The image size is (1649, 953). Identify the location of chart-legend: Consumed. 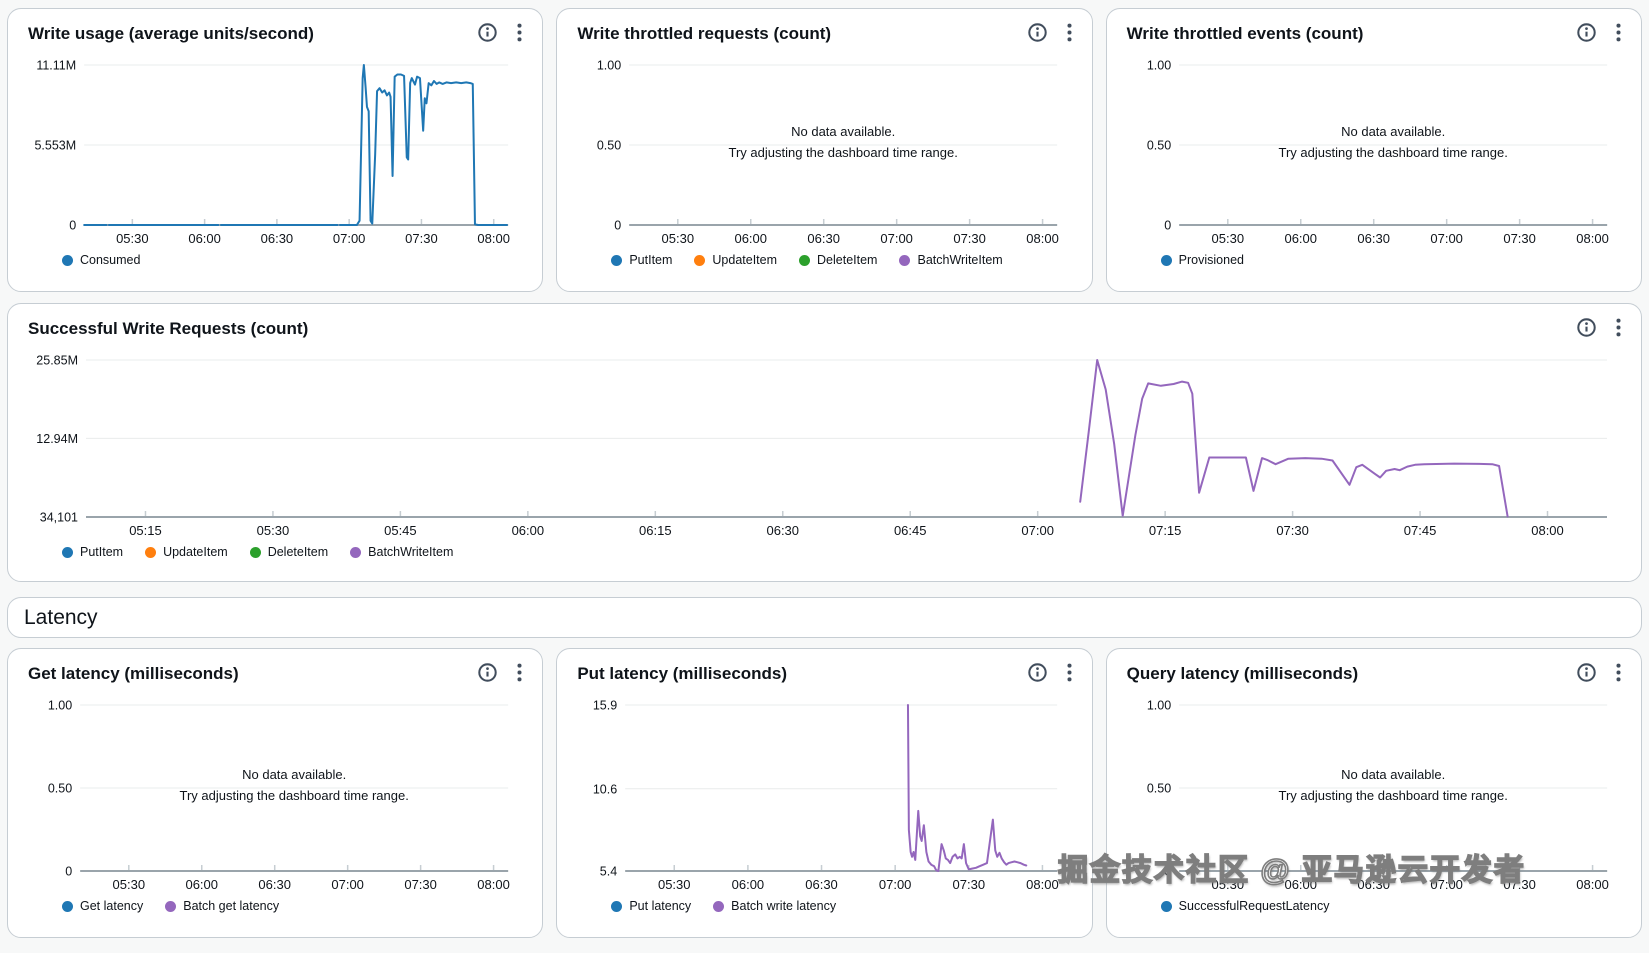
(293, 260).